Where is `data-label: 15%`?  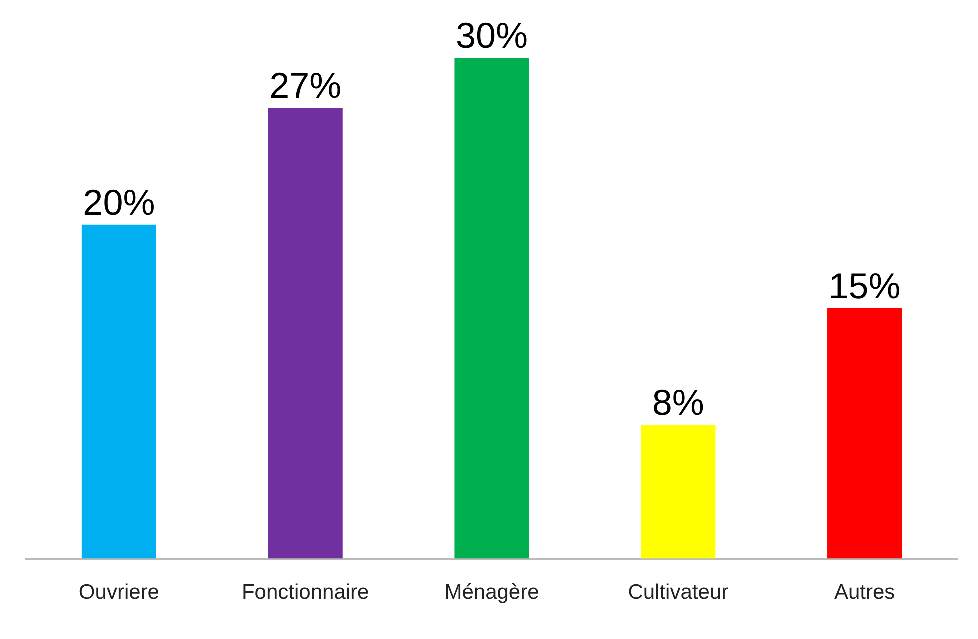 data-label: 15% is located at coordinates (864, 285).